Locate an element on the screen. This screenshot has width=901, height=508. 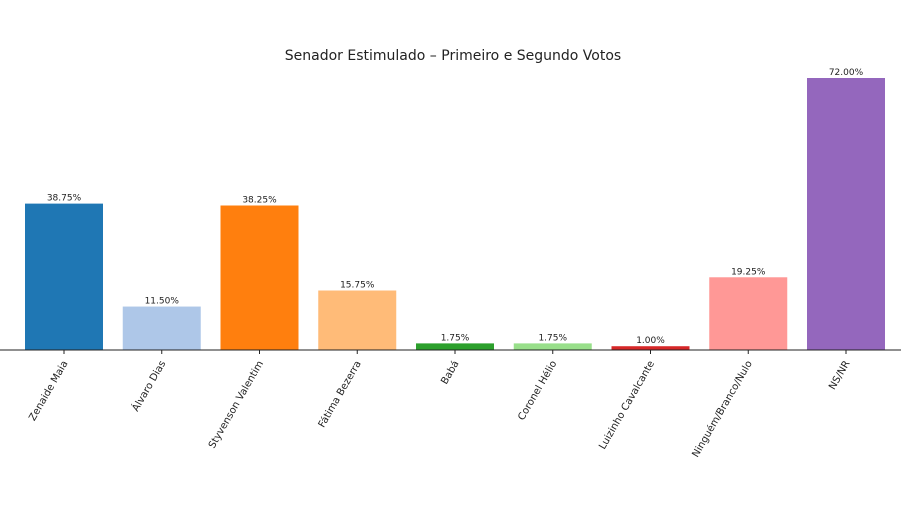
data-label-alvaro-dias: 11.50% is located at coordinates (162, 302).